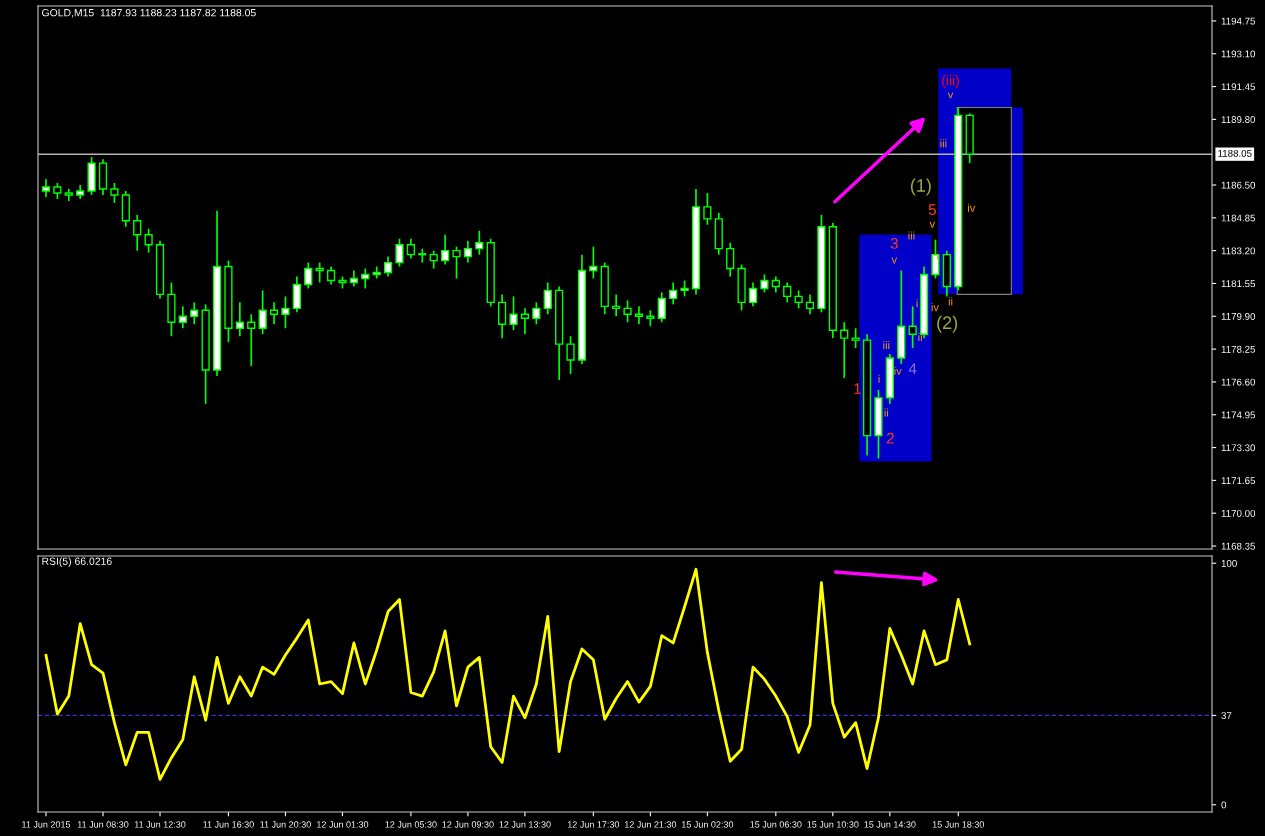 The height and width of the screenshot is (836, 1265). What do you see at coordinates (1238, 382) in the screenshot?
I see `y-tick-label: 1176.60` at bounding box center [1238, 382].